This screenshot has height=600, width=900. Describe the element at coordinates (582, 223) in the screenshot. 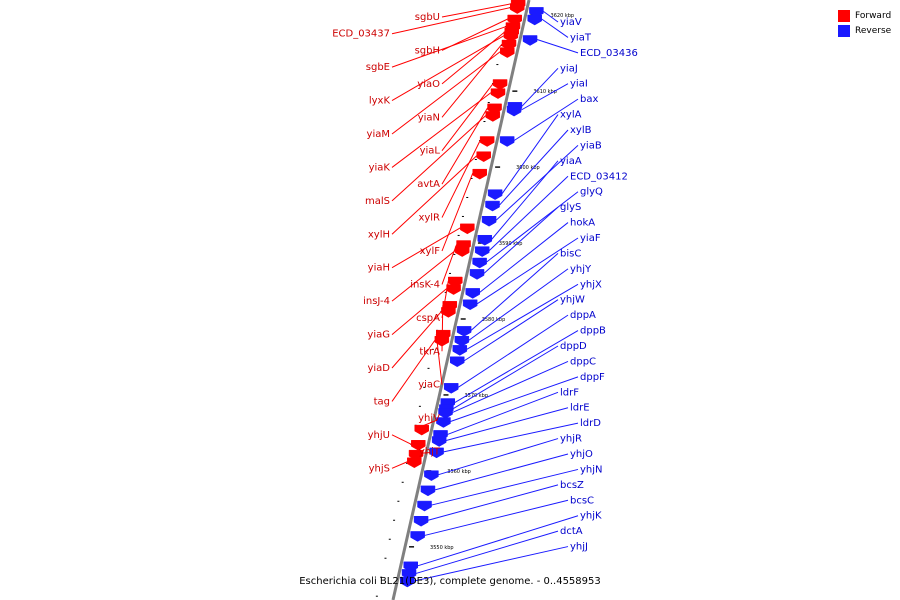

I see `gene-label-hokA: hokA` at that location.